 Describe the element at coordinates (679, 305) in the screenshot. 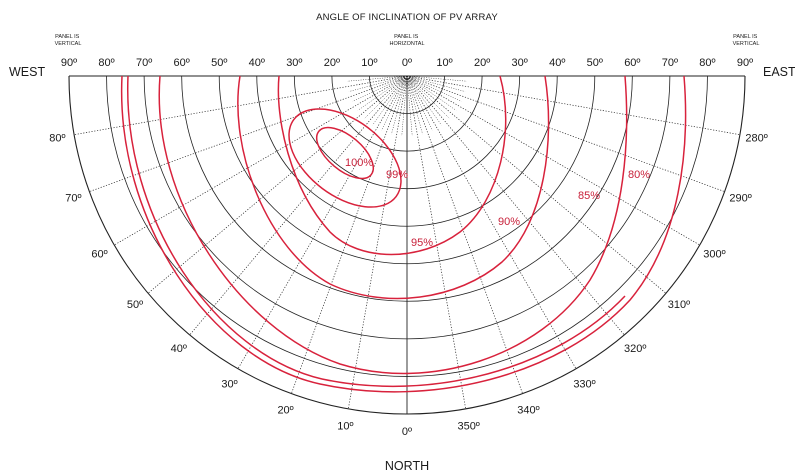

I see `azimuth-label: 310º` at that location.